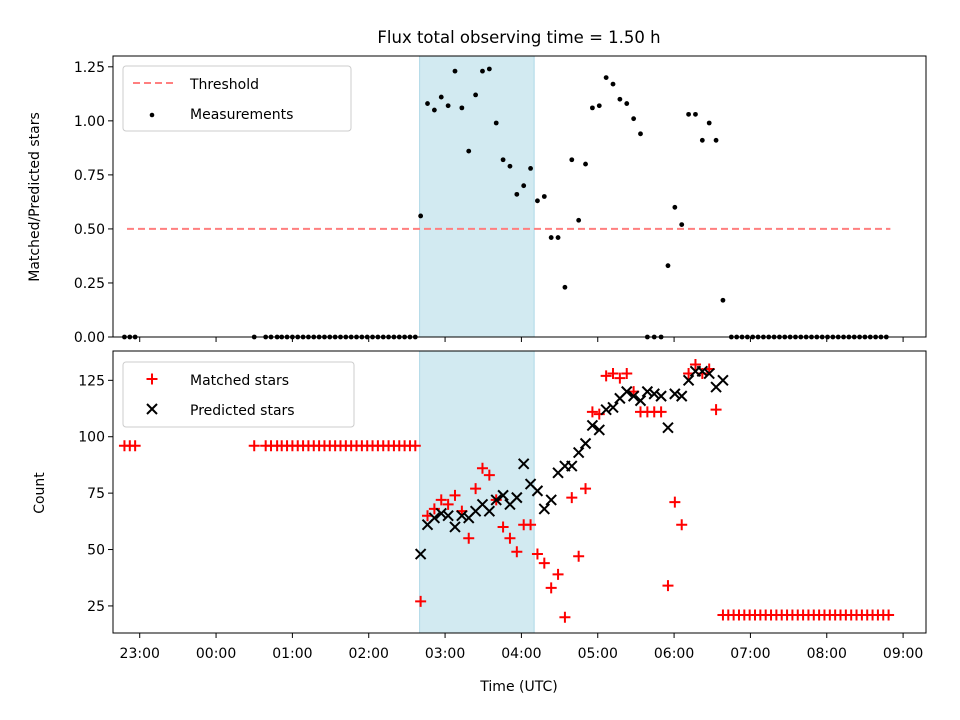  What do you see at coordinates (96, 551) in the screenshot?
I see `y-tick-label: 50` at bounding box center [96, 551].